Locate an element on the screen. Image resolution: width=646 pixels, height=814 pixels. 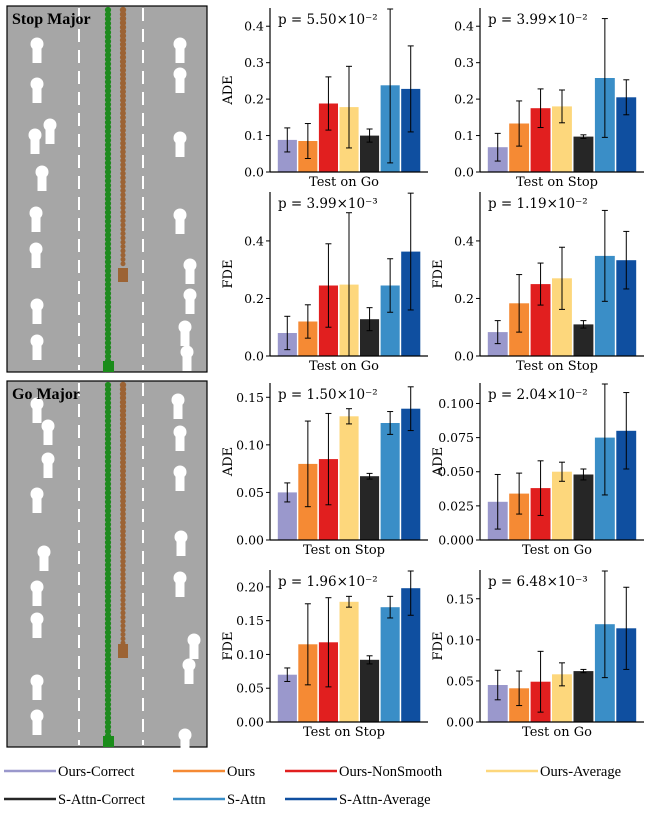
y-tick-label: 0.00 is located at coordinates (460, 722).